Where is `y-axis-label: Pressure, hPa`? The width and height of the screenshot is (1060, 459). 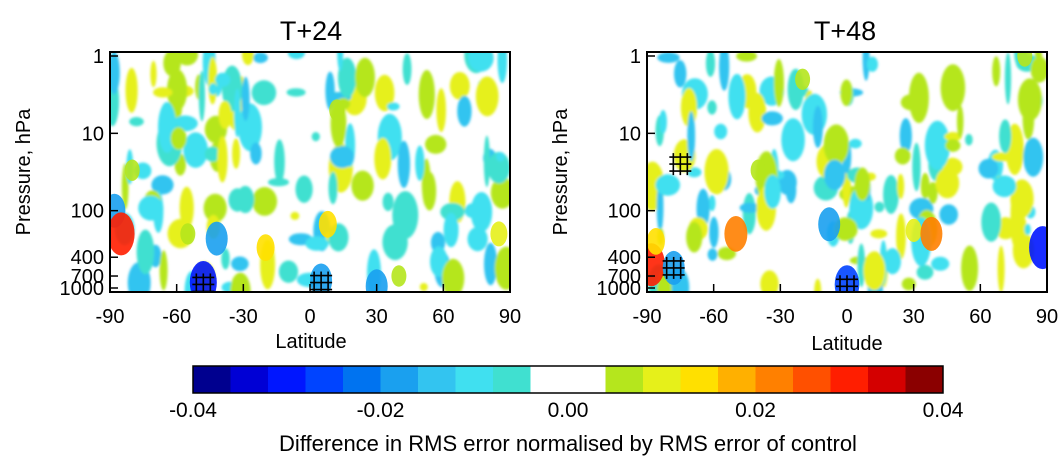
y-axis-label: Pressure, hPa is located at coordinates (24, 172).